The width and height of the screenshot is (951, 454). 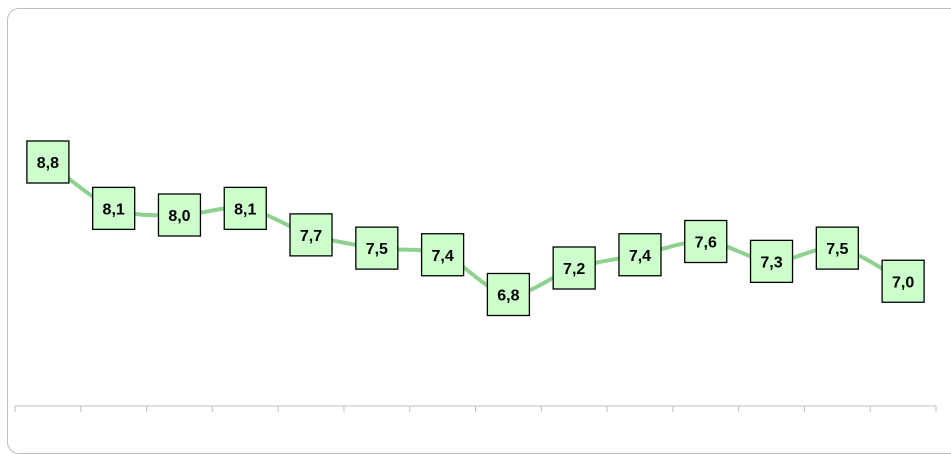 I want to click on data-label-text: 7,3, so click(x=771, y=262).